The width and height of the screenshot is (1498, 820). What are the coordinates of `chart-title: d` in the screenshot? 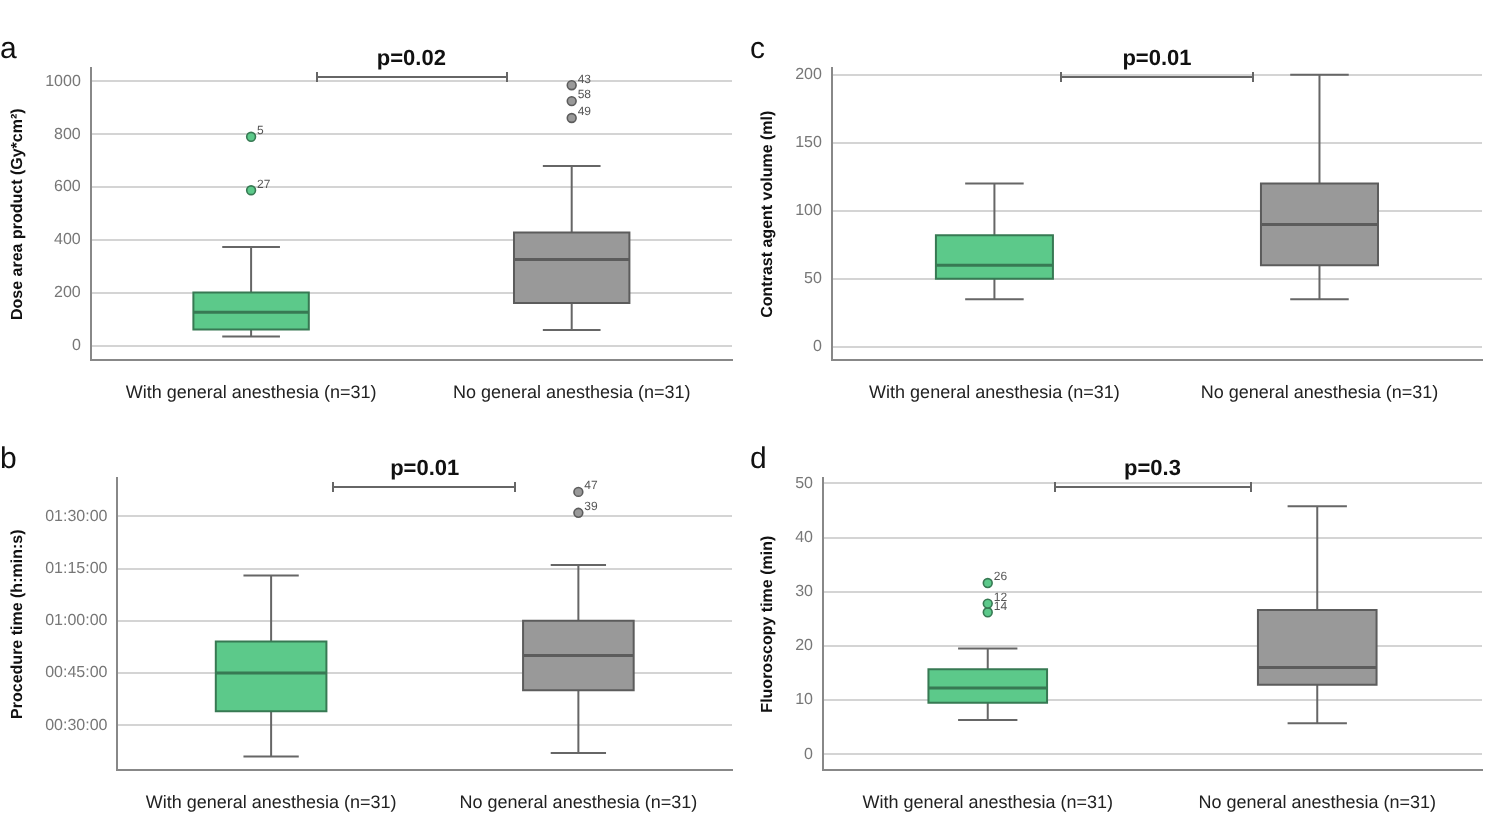 It's located at (758, 459).